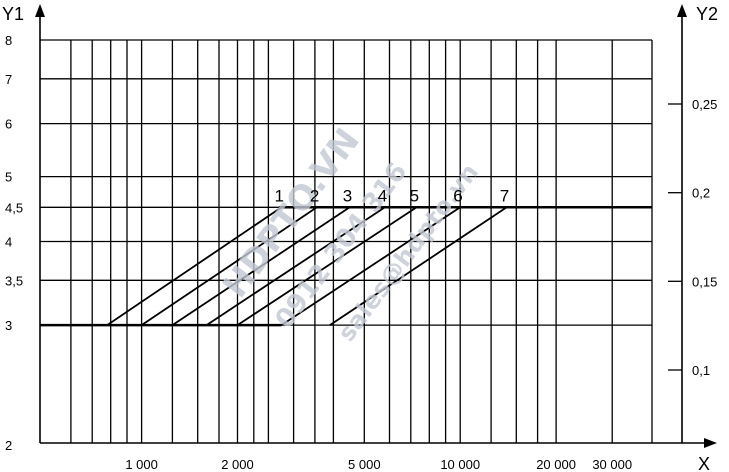 The height and width of the screenshot is (472, 729). What do you see at coordinates (8, 79) in the screenshot?
I see `y1-tick-label: 7` at bounding box center [8, 79].